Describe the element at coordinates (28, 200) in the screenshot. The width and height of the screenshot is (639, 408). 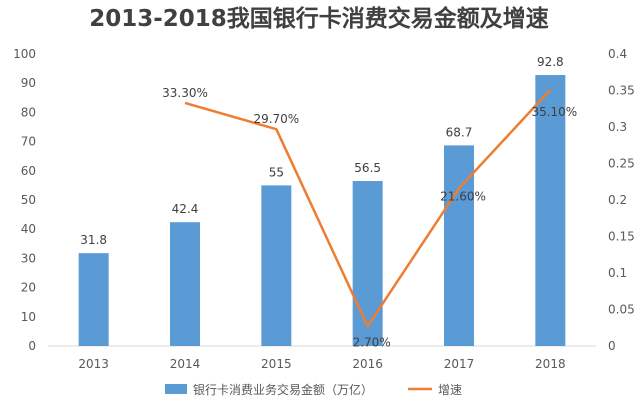
I see `left-tick-label: 50` at that location.